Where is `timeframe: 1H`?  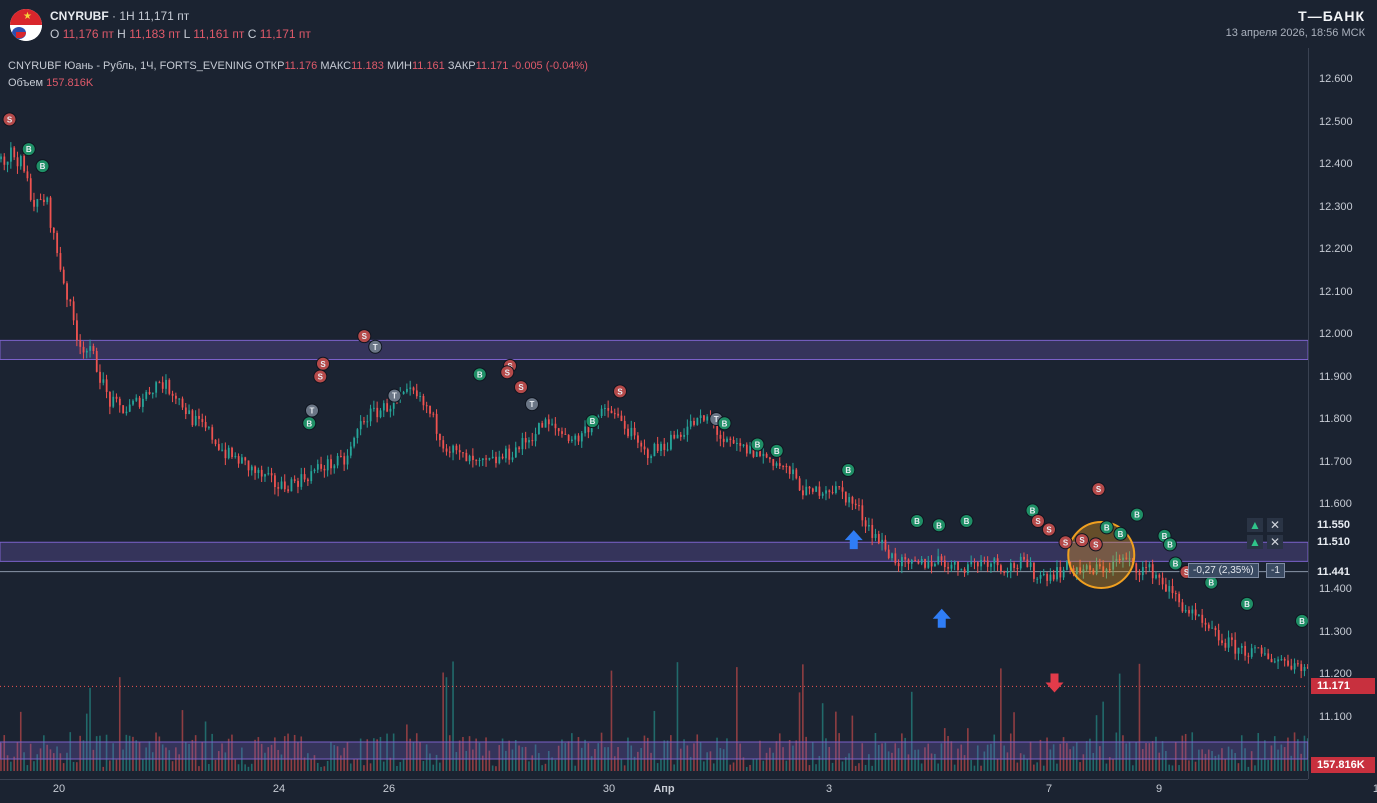 timeframe: 1H is located at coordinates (127, 16).